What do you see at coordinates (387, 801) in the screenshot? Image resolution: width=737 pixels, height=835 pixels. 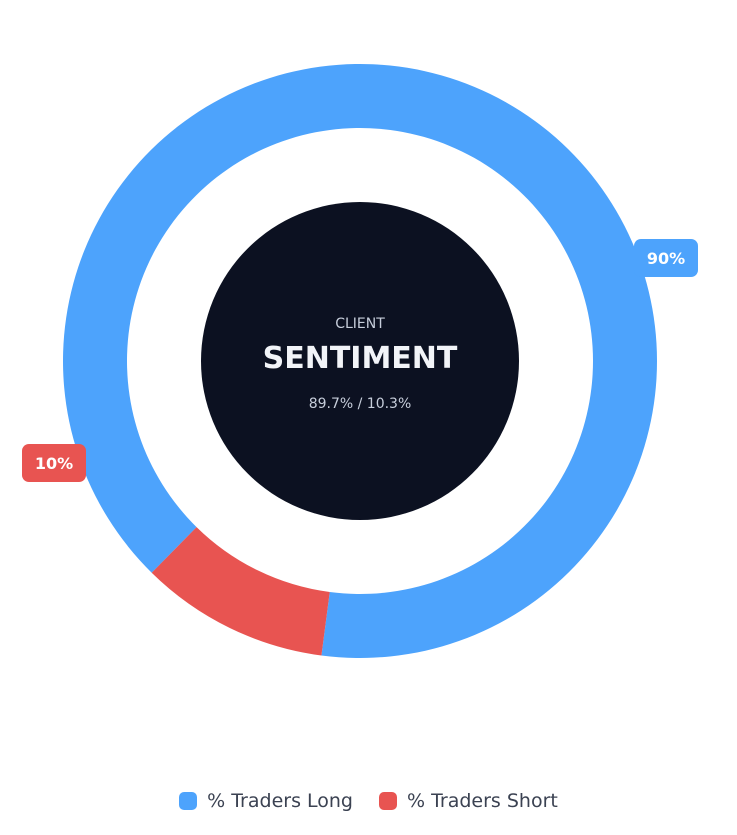 I see `legend-swatch-short` at bounding box center [387, 801].